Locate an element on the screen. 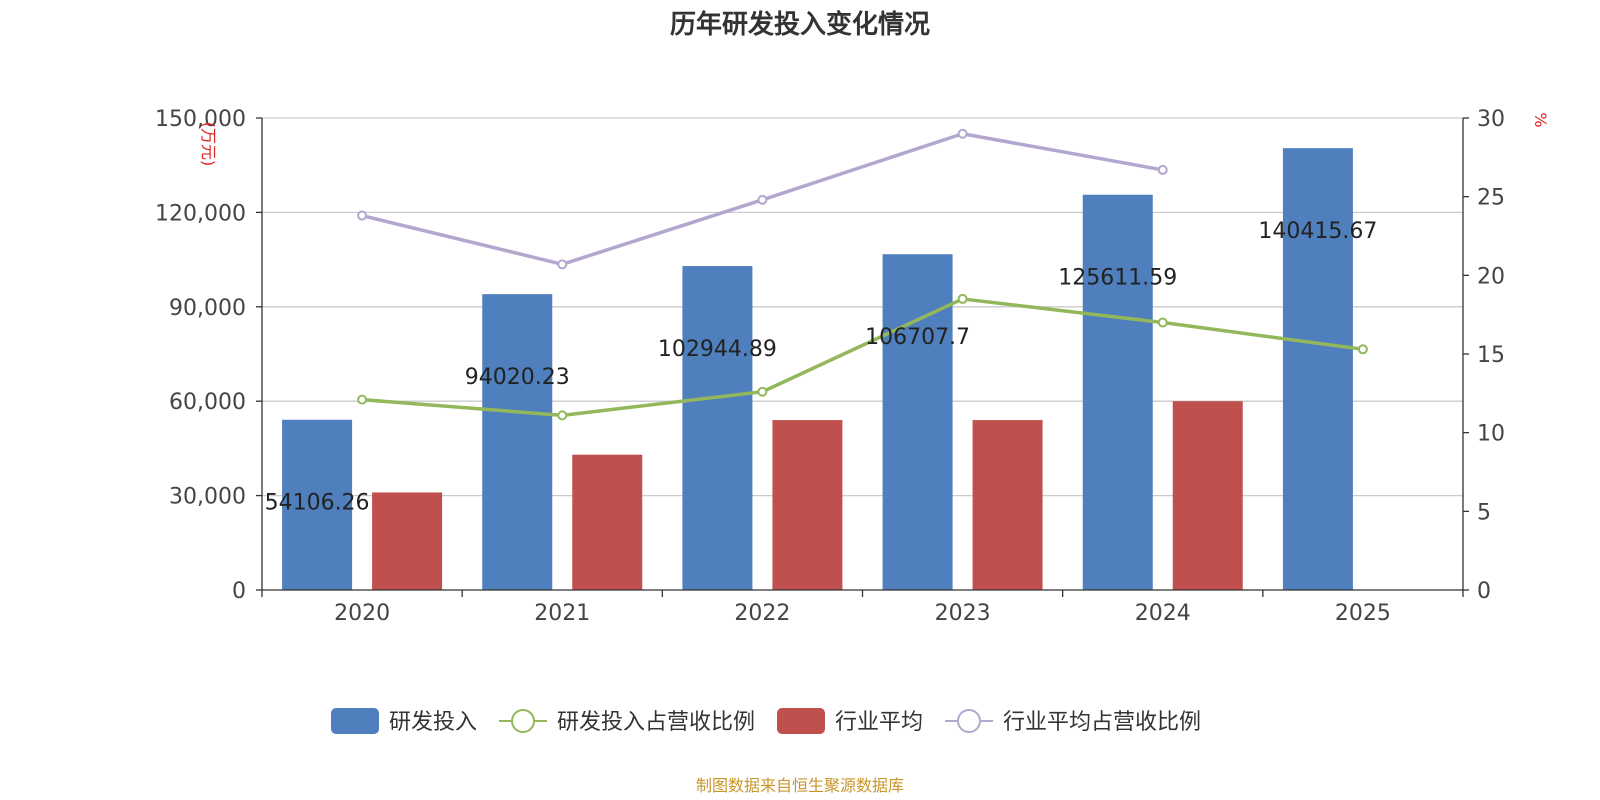 The width and height of the screenshot is (1600, 800). data-label-2020: 54106.26 is located at coordinates (317, 503).